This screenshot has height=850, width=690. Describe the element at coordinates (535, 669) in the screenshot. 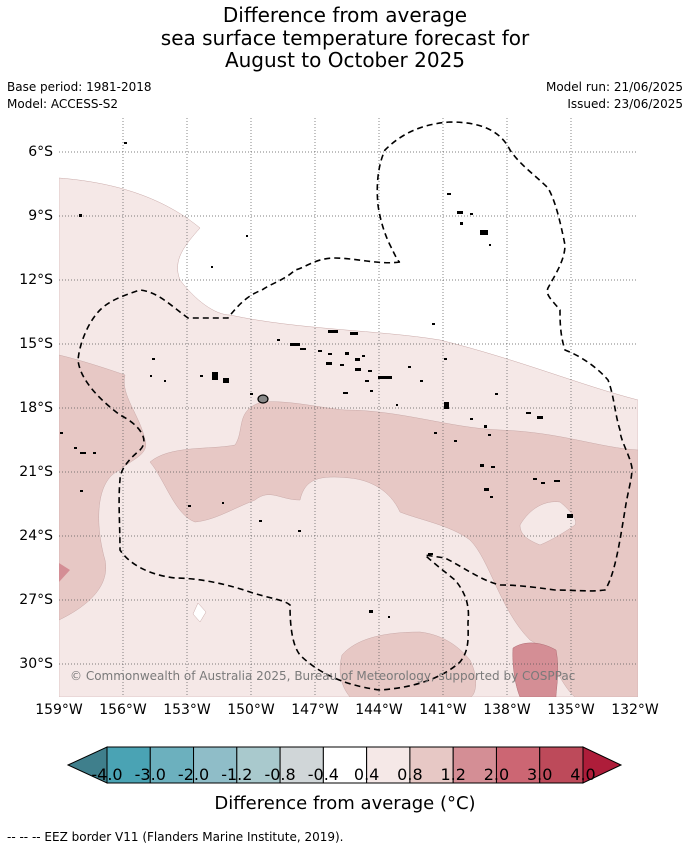

I see `anomaly-region-dark-southeast` at that location.